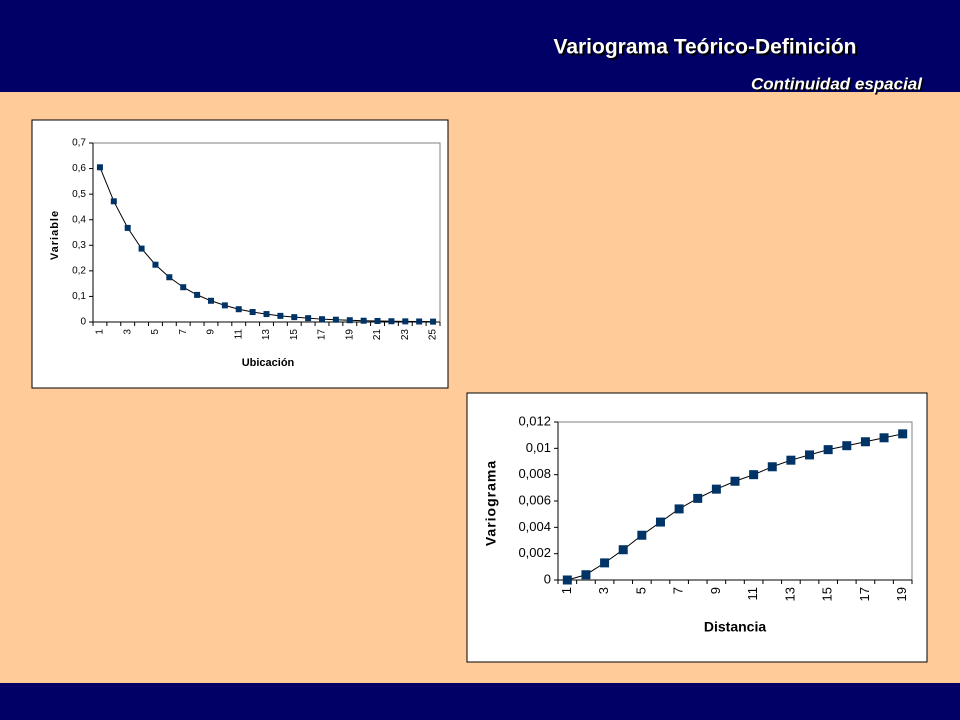 Image resolution: width=960 pixels, height=720 pixels. Describe the element at coordinates (735, 627) in the screenshot. I see `x-axis-label: Distancia` at that location.